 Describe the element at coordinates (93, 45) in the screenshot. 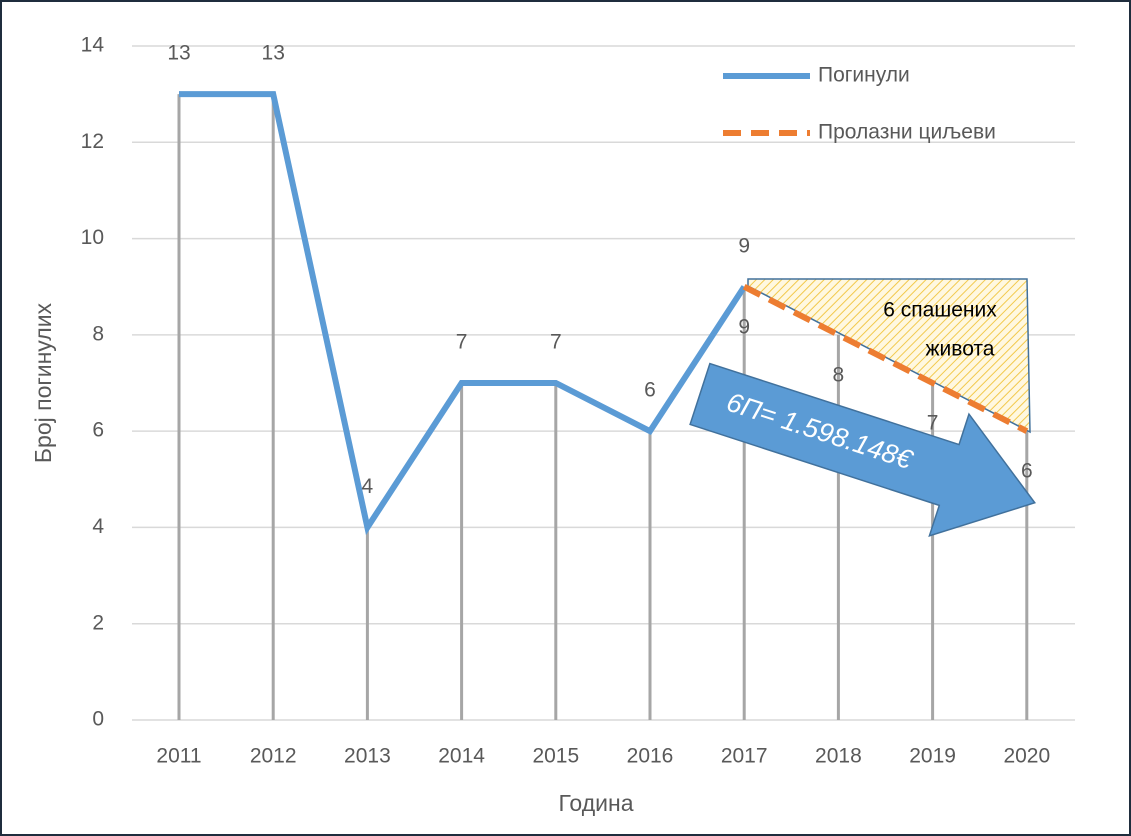

I see `y-tick-label: 14` at that location.